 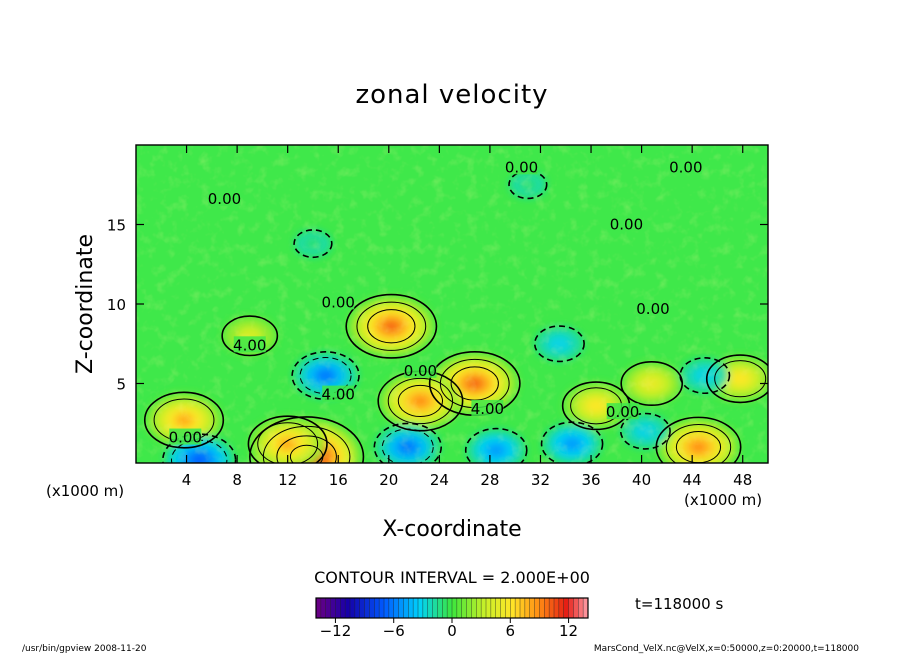 I want to click on x-tick-label: 36, so click(x=590, y=480).